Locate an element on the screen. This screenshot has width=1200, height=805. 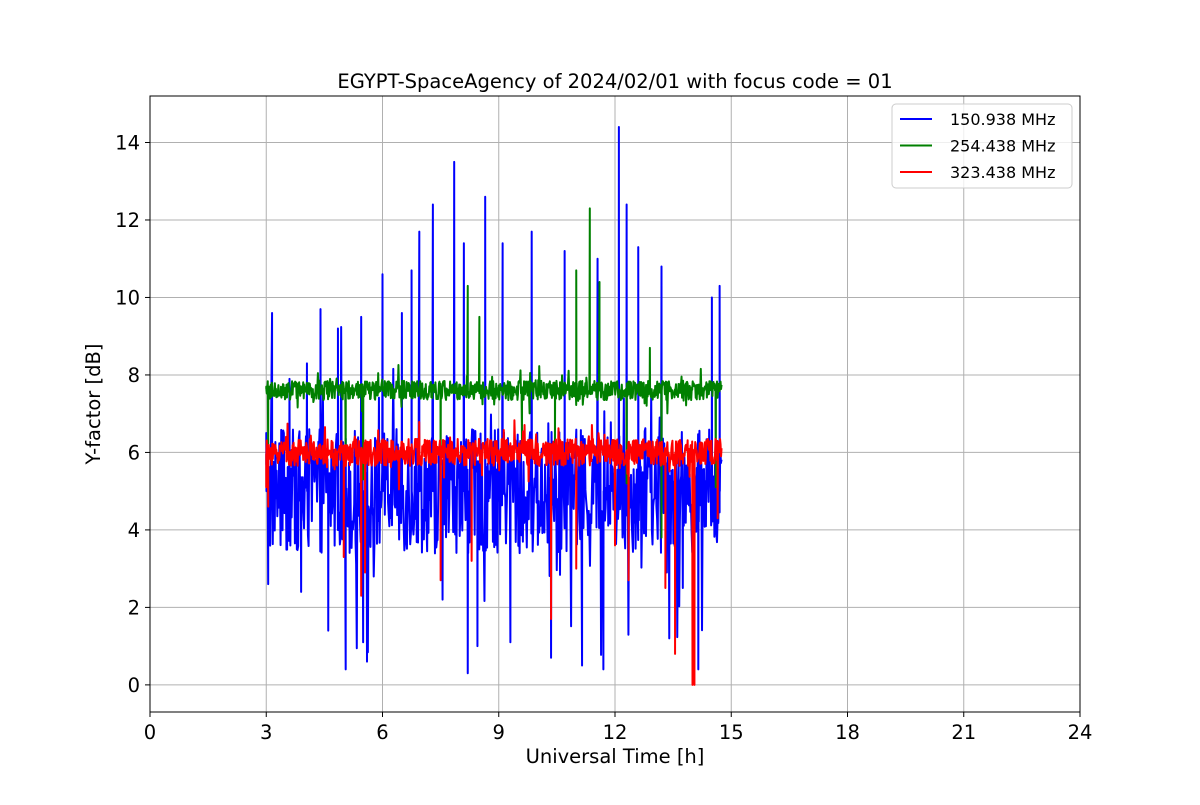
y-tick-label: 12 is located at coordinates (127, 220).